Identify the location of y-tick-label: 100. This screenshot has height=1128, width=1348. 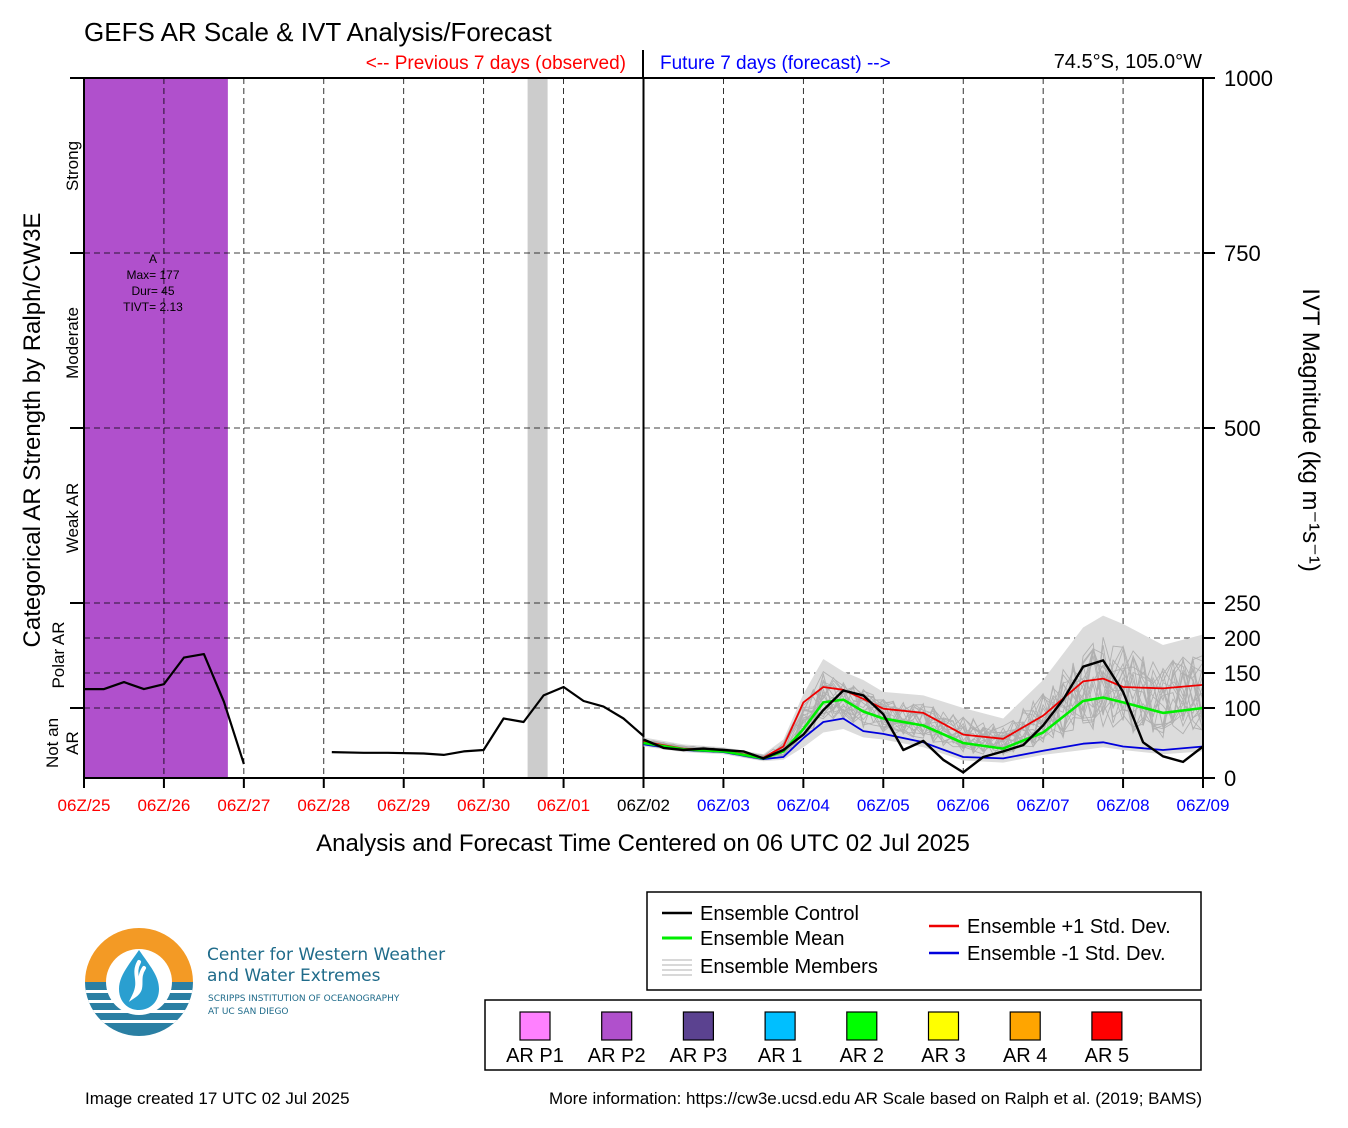
(1242, 708).